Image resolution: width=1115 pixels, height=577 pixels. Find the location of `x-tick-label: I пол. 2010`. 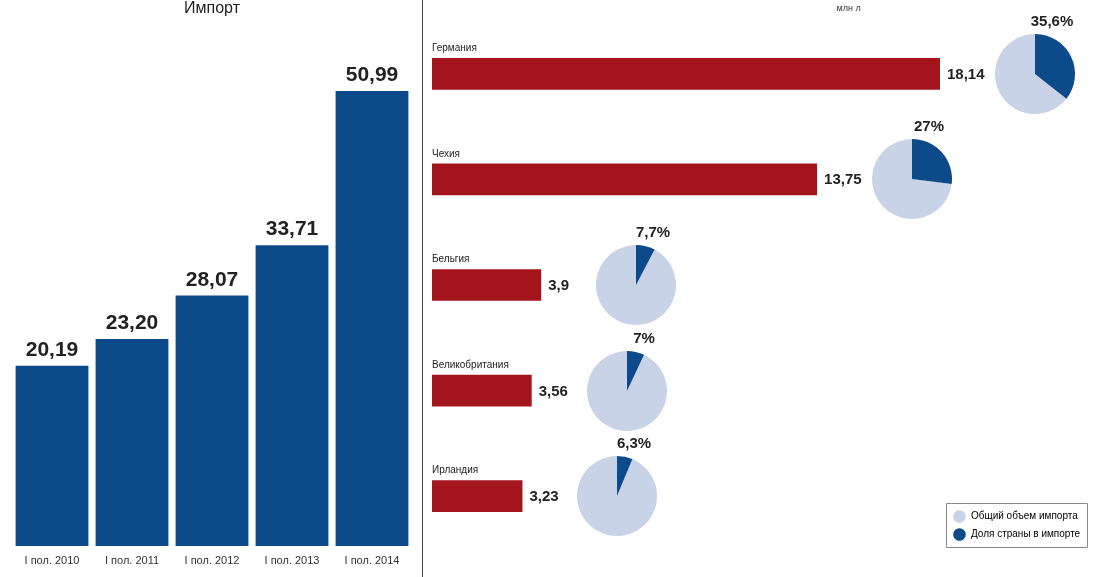

x-tick-label: I пол. 2010 is located at coordinates (52, 559).